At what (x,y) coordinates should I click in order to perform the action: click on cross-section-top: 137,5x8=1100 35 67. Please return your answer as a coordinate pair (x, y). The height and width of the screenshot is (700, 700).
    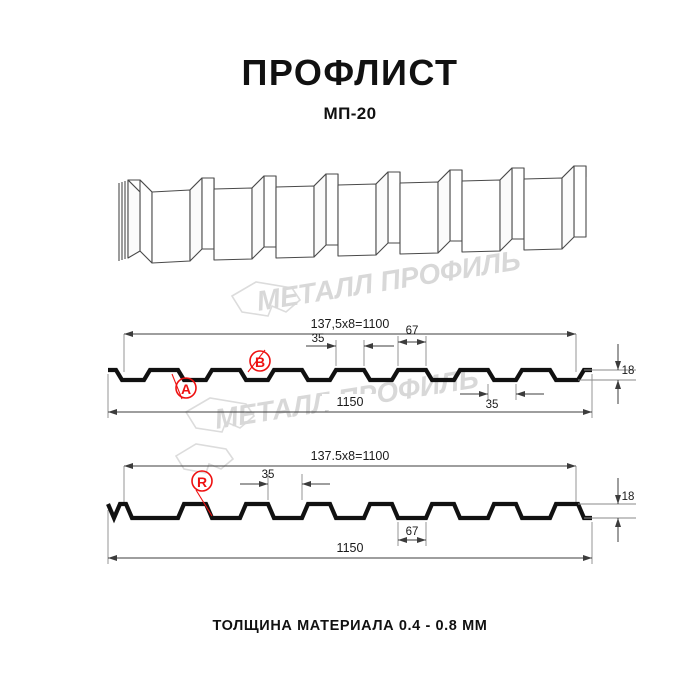
    Looking at the image, I should click on (371, 367).